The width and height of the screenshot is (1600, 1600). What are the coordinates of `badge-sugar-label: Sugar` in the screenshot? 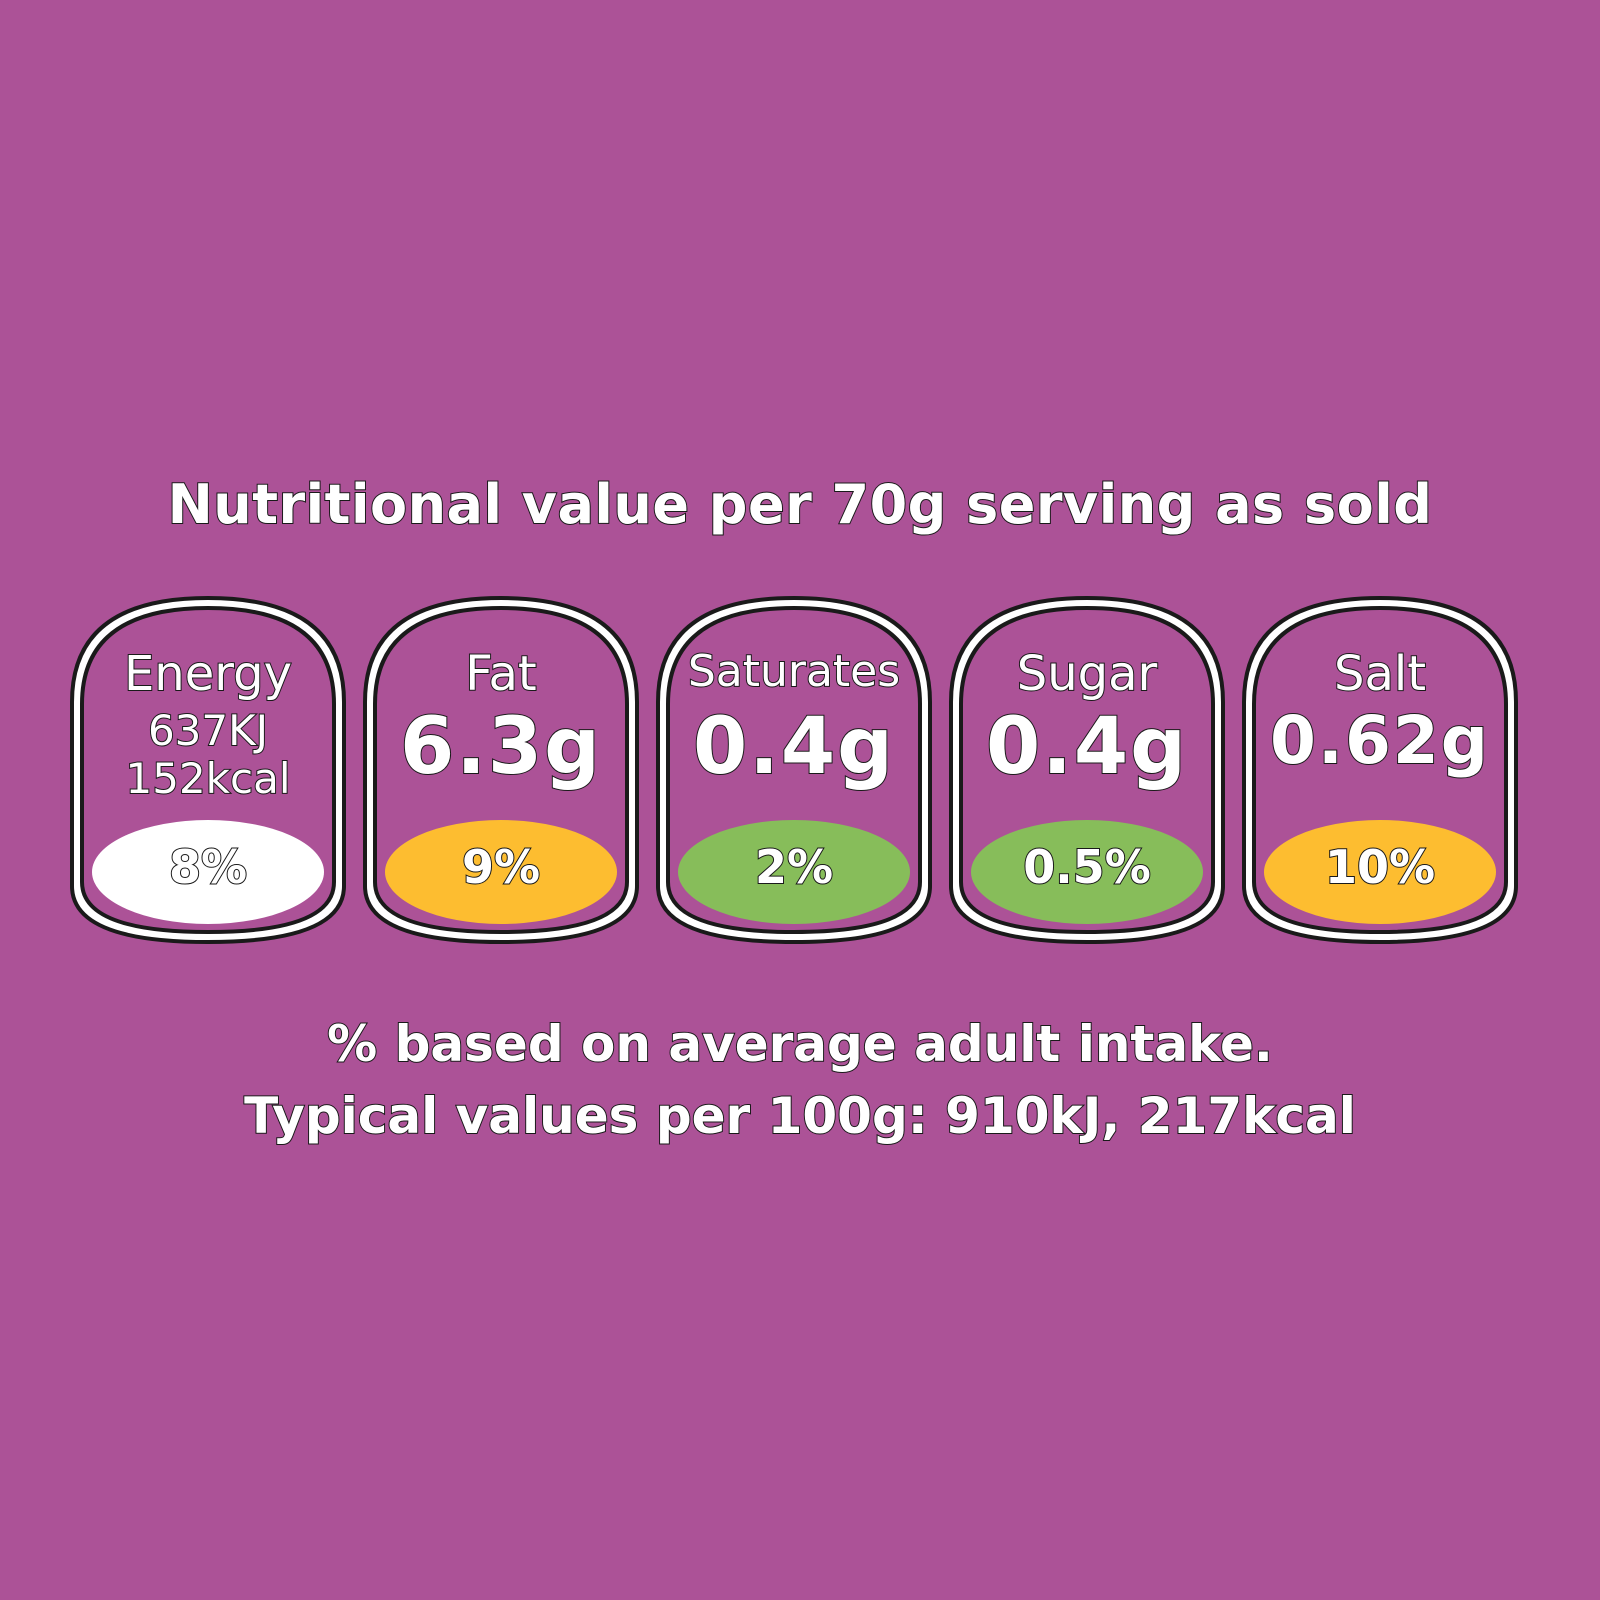 It's located at (1087, 674).